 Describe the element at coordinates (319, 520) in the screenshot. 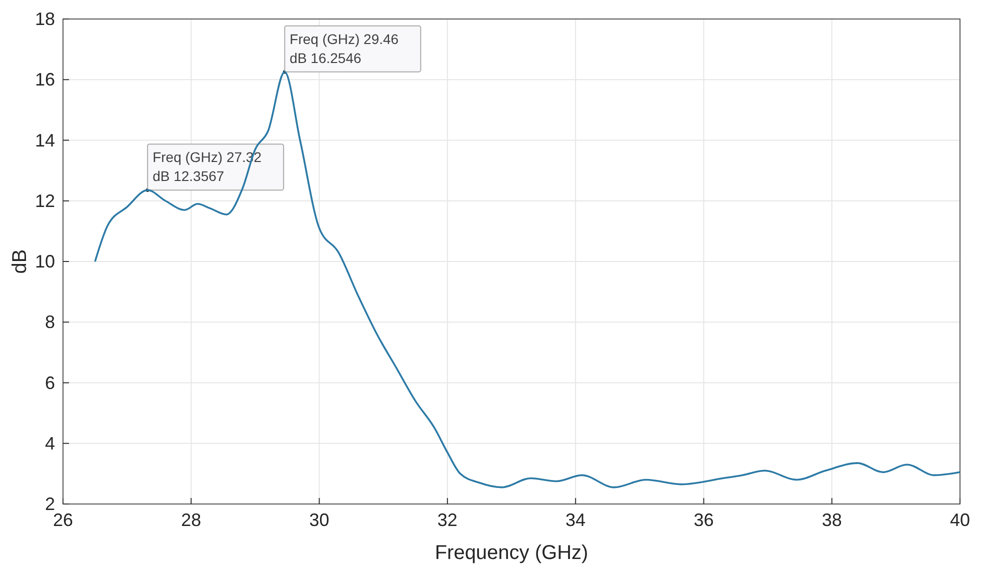

I see `x-tick-label: 30` at that location.